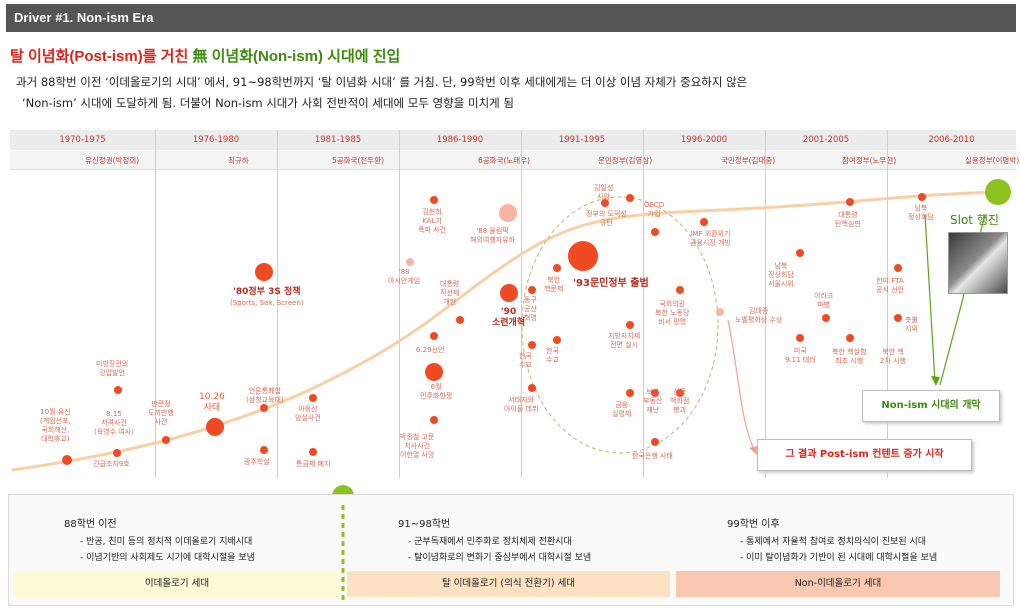 The image size is (1020, 613). I want to click on government-label: 최규하, so click(238, 160).